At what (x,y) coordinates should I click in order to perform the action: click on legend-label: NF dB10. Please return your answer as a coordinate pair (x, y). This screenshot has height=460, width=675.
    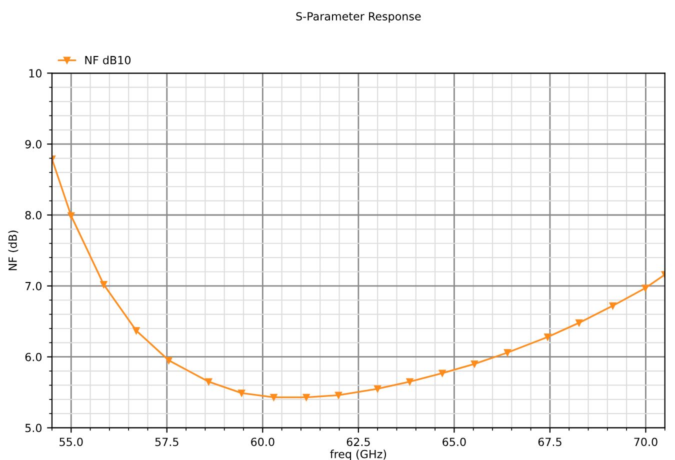
    Looking at the image, I should click on (108, 60).